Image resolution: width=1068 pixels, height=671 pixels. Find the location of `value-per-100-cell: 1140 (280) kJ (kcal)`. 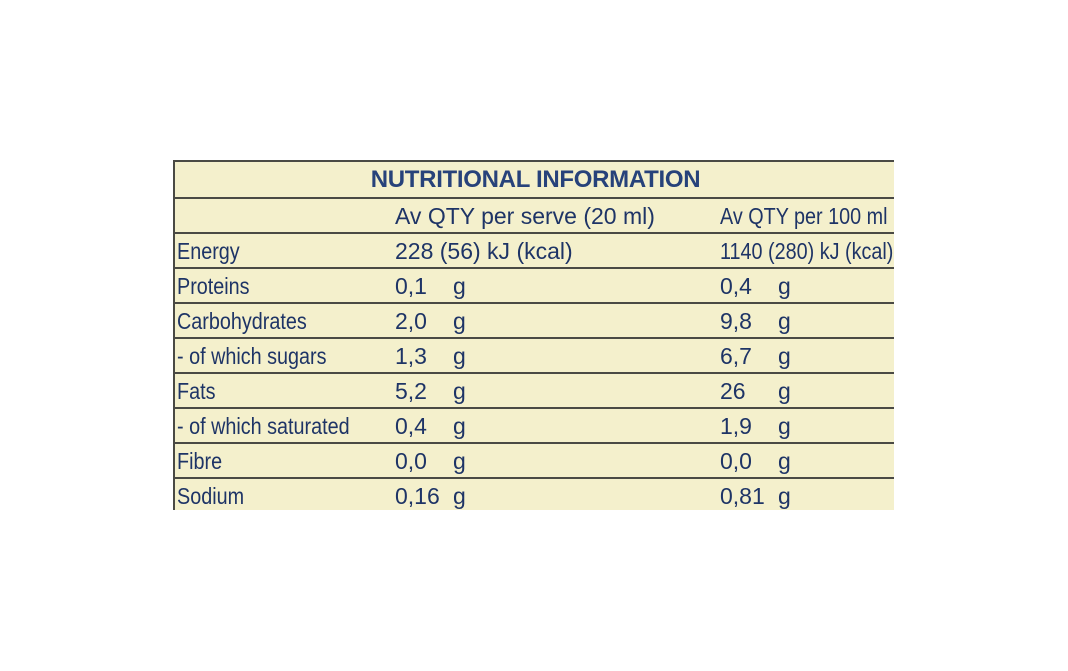

value-per-100-cell: 1140 (280) kJ (kcal) is located at coordinates (807, 250).